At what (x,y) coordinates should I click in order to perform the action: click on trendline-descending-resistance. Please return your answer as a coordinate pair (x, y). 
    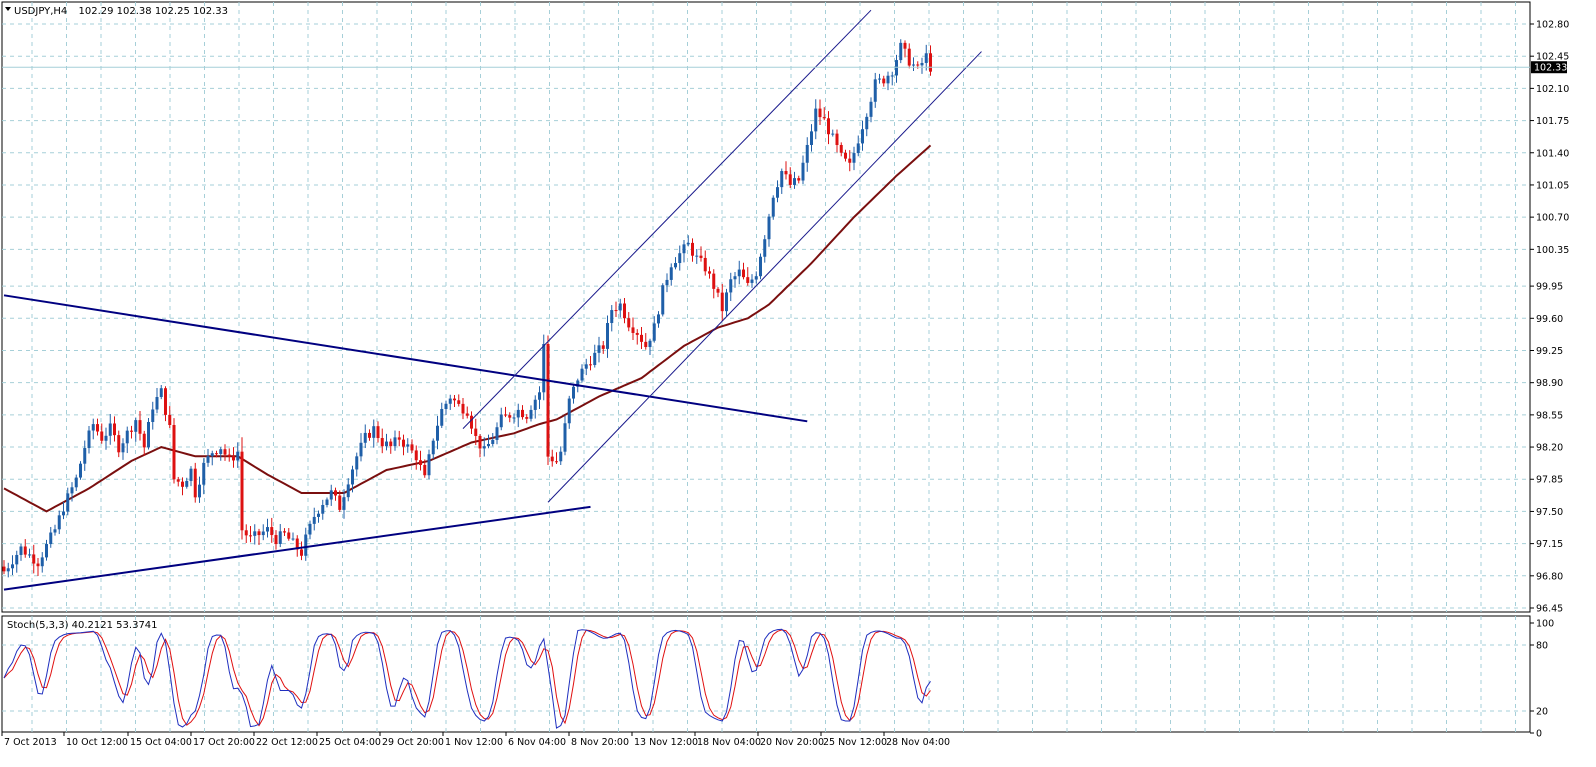
    Looking at the image, I should click on (405, 358).